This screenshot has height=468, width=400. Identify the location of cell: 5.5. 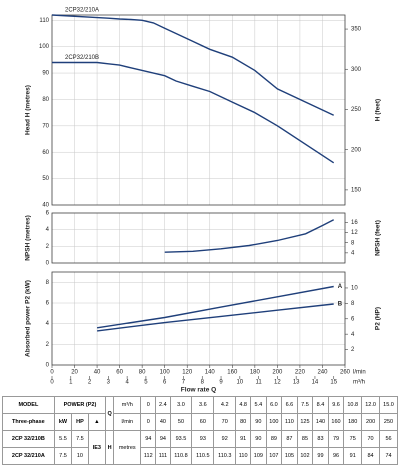
(63, 439).